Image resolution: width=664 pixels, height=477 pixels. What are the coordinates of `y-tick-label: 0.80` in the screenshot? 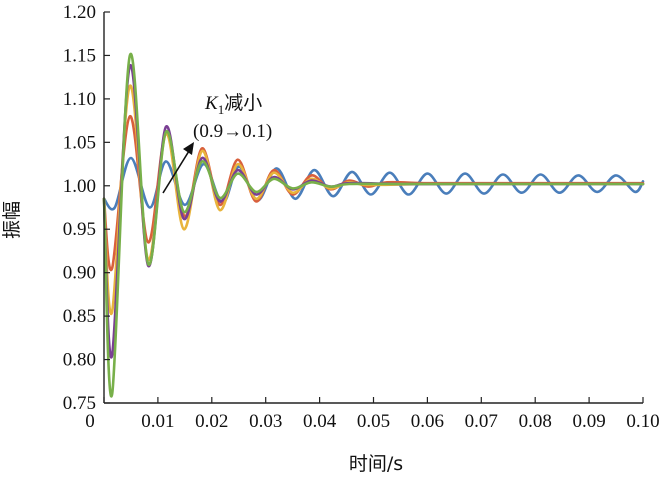 It's located at (79, 360).